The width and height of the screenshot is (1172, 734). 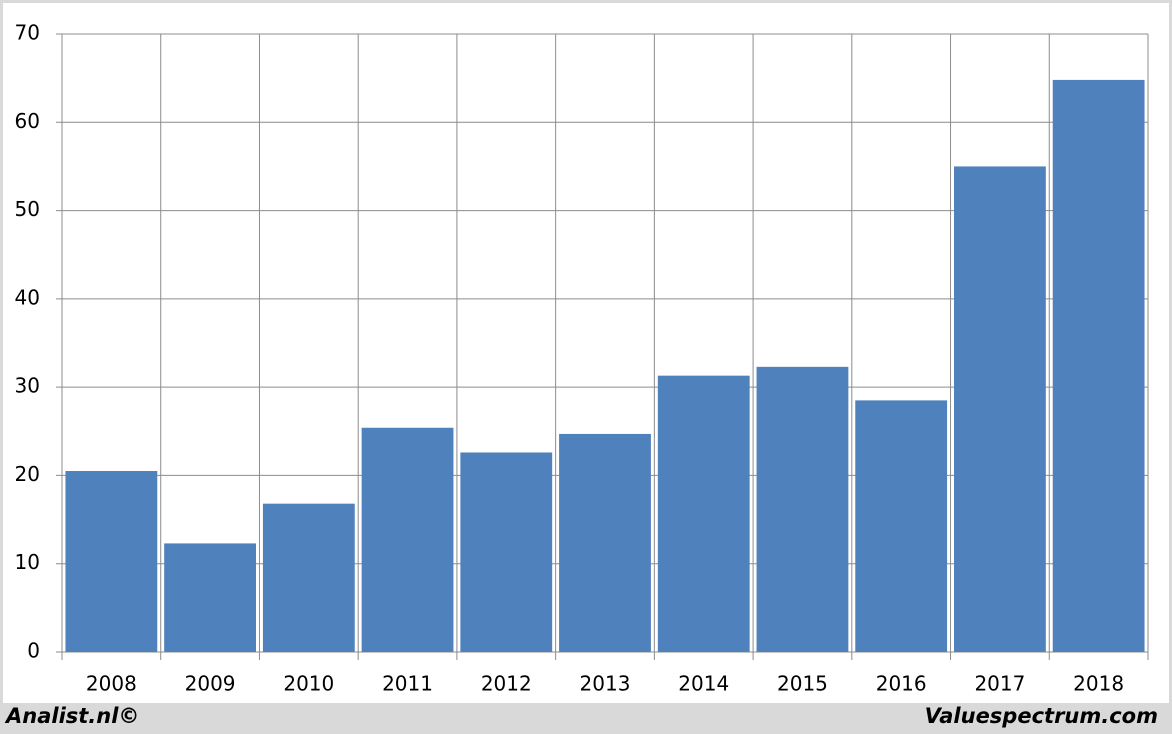 What do you see at coordinates (901, 684) in the screenshot?
I see `x-tick-label: 2016` at bounding box center [901, 684].